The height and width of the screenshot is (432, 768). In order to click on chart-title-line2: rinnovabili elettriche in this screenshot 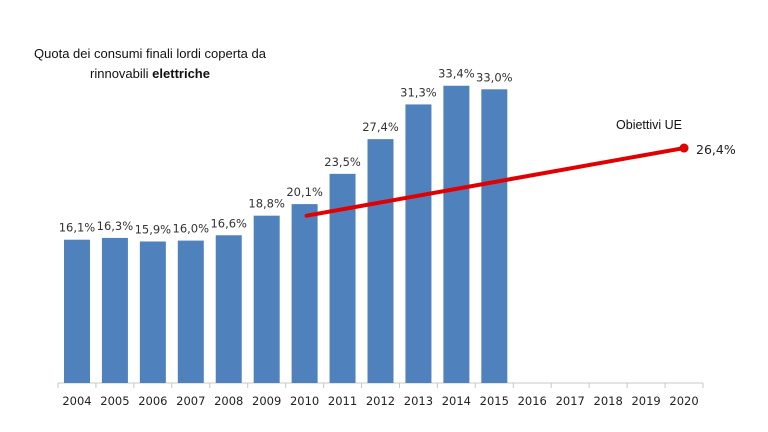, I will do `click(150, 74)`.